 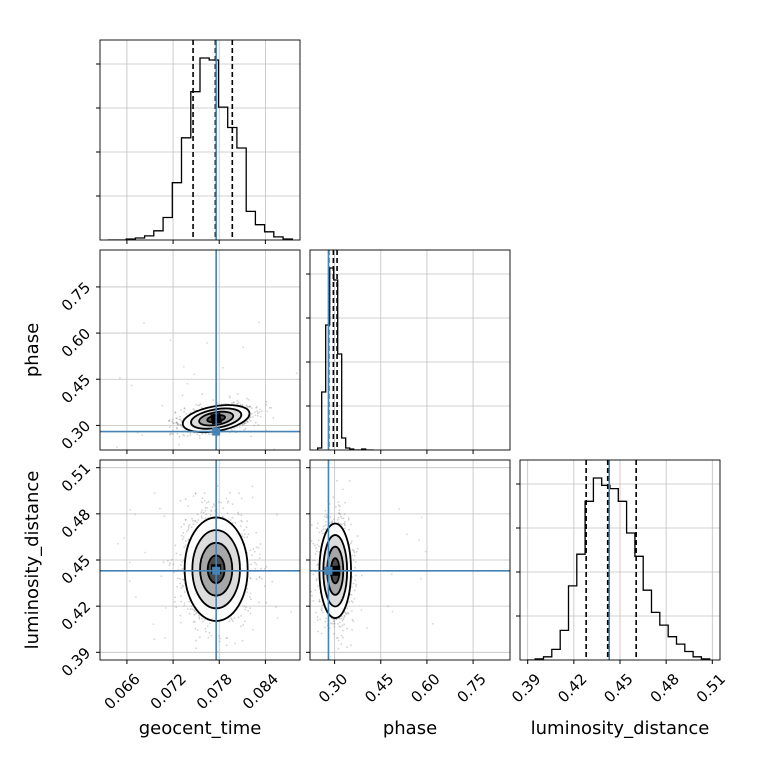 What do you see at coordinates (328, 570) in the screenshot?
I see `truth-marker` at bounding box center [328, 570].